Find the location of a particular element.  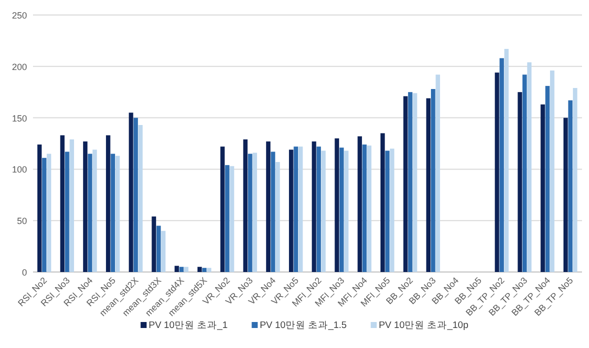

y-tick-label: 50 is located at coordinates (21, 221).